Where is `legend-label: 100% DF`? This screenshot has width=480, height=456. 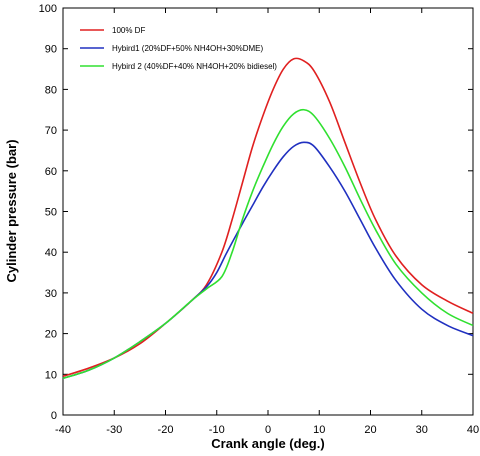 legend-label: 100% DF is located at coordinates (128, 30).